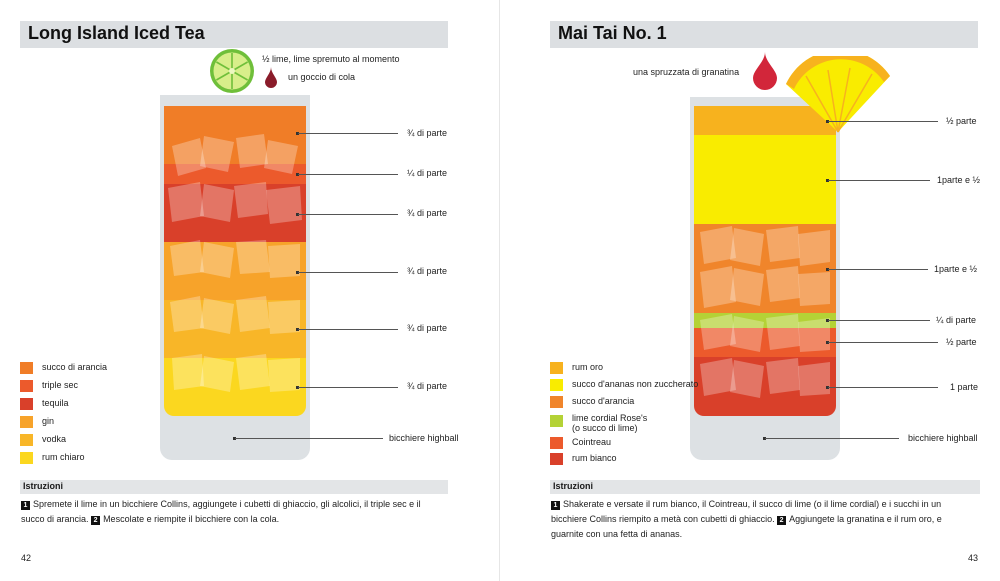 The image size is (1000, 581). Describe the element at coordinates (271, 77) in the screenshot. I see `cola-drop-icon` at that location.